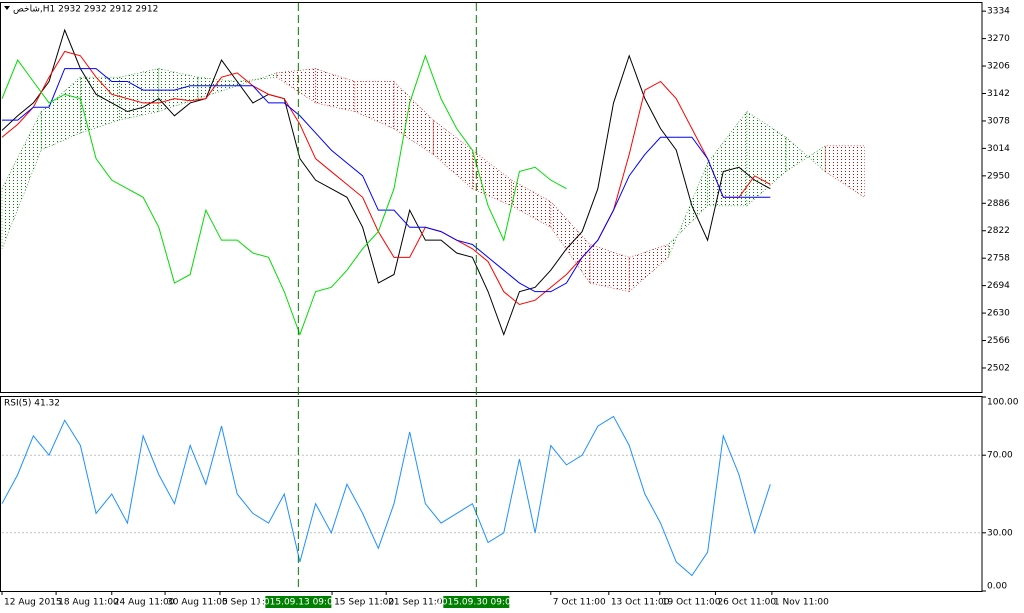  Describe the element at coordinates (85, 10) in the screenshot. I see `panel-title: شاخص,H1 2932 2932 2912 2912` at that location.